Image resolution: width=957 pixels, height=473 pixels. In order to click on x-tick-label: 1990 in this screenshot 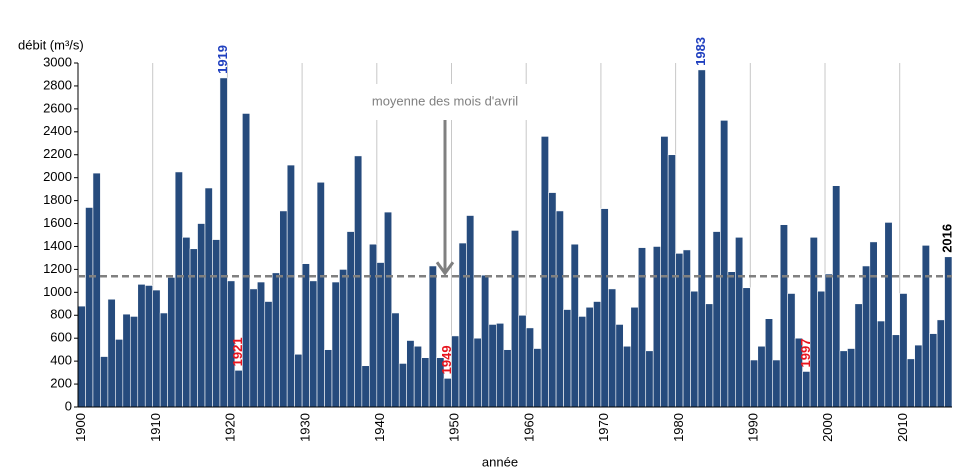, I will do `click(752, 427)`.